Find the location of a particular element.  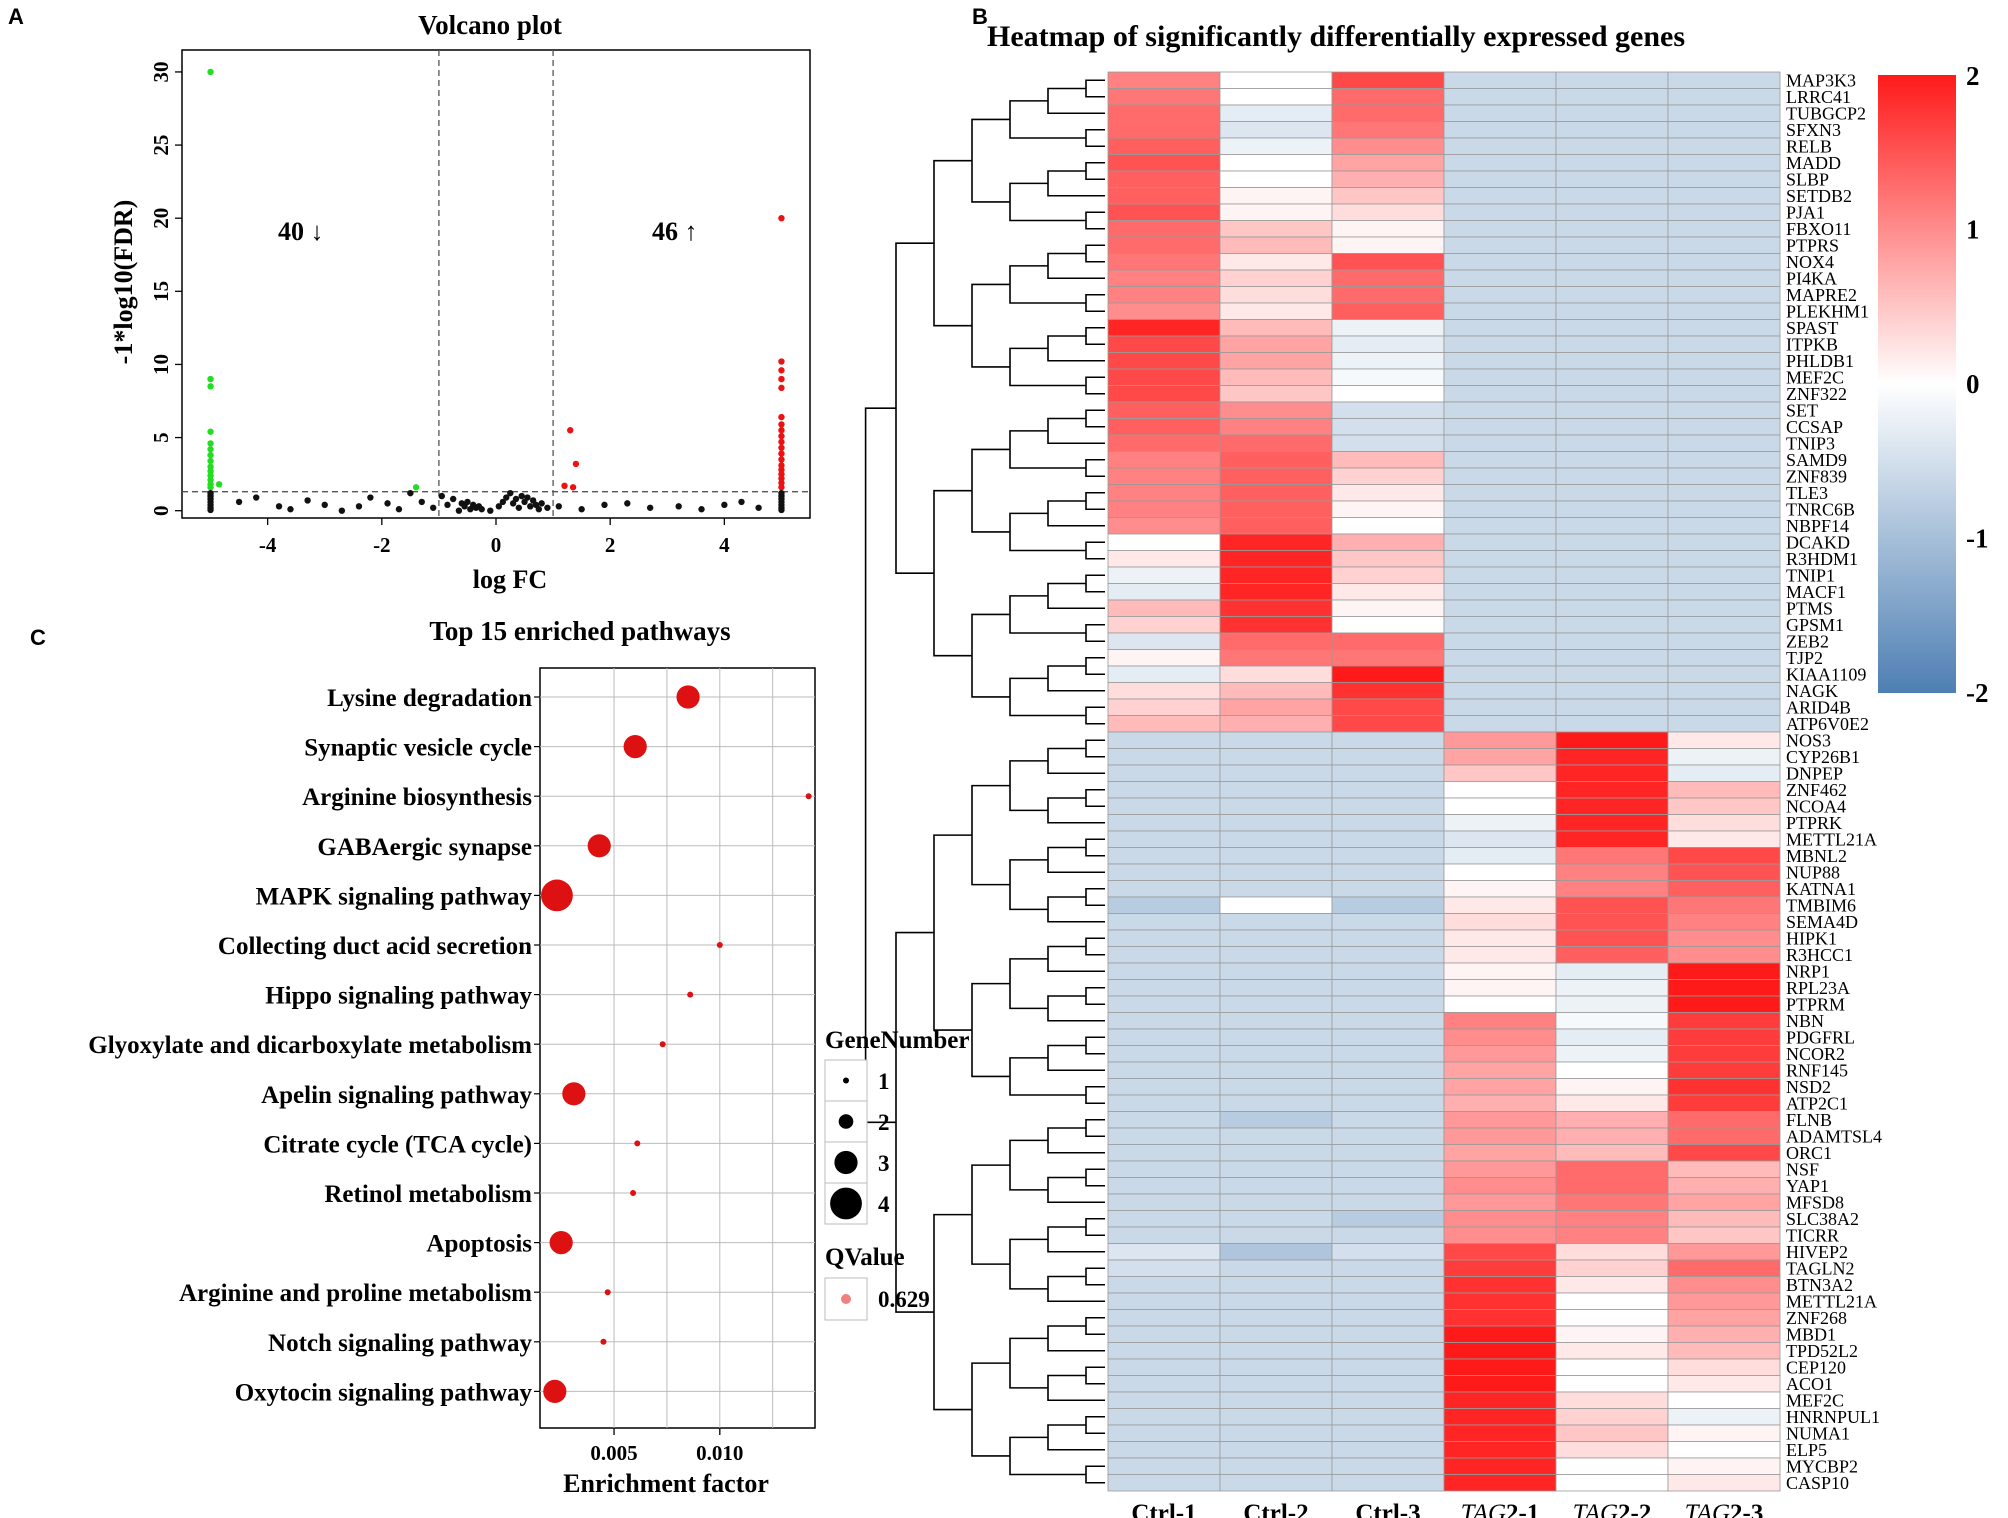

heatmap-row-label: MAPRE2 is located at coordinates (1821, 295).